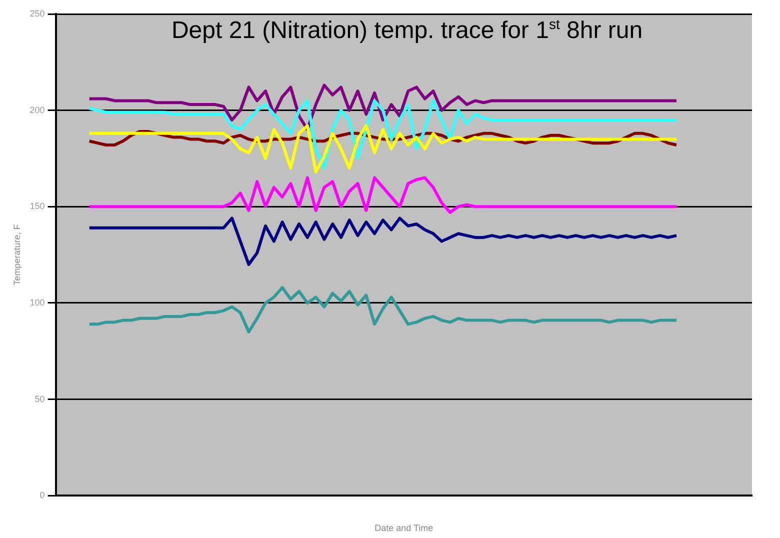 This screenshot has width=780, height=538. Describe the element at coordinates (17, 255) in the screenshot. I see `y-axis-title: Temperature, F` at that location.